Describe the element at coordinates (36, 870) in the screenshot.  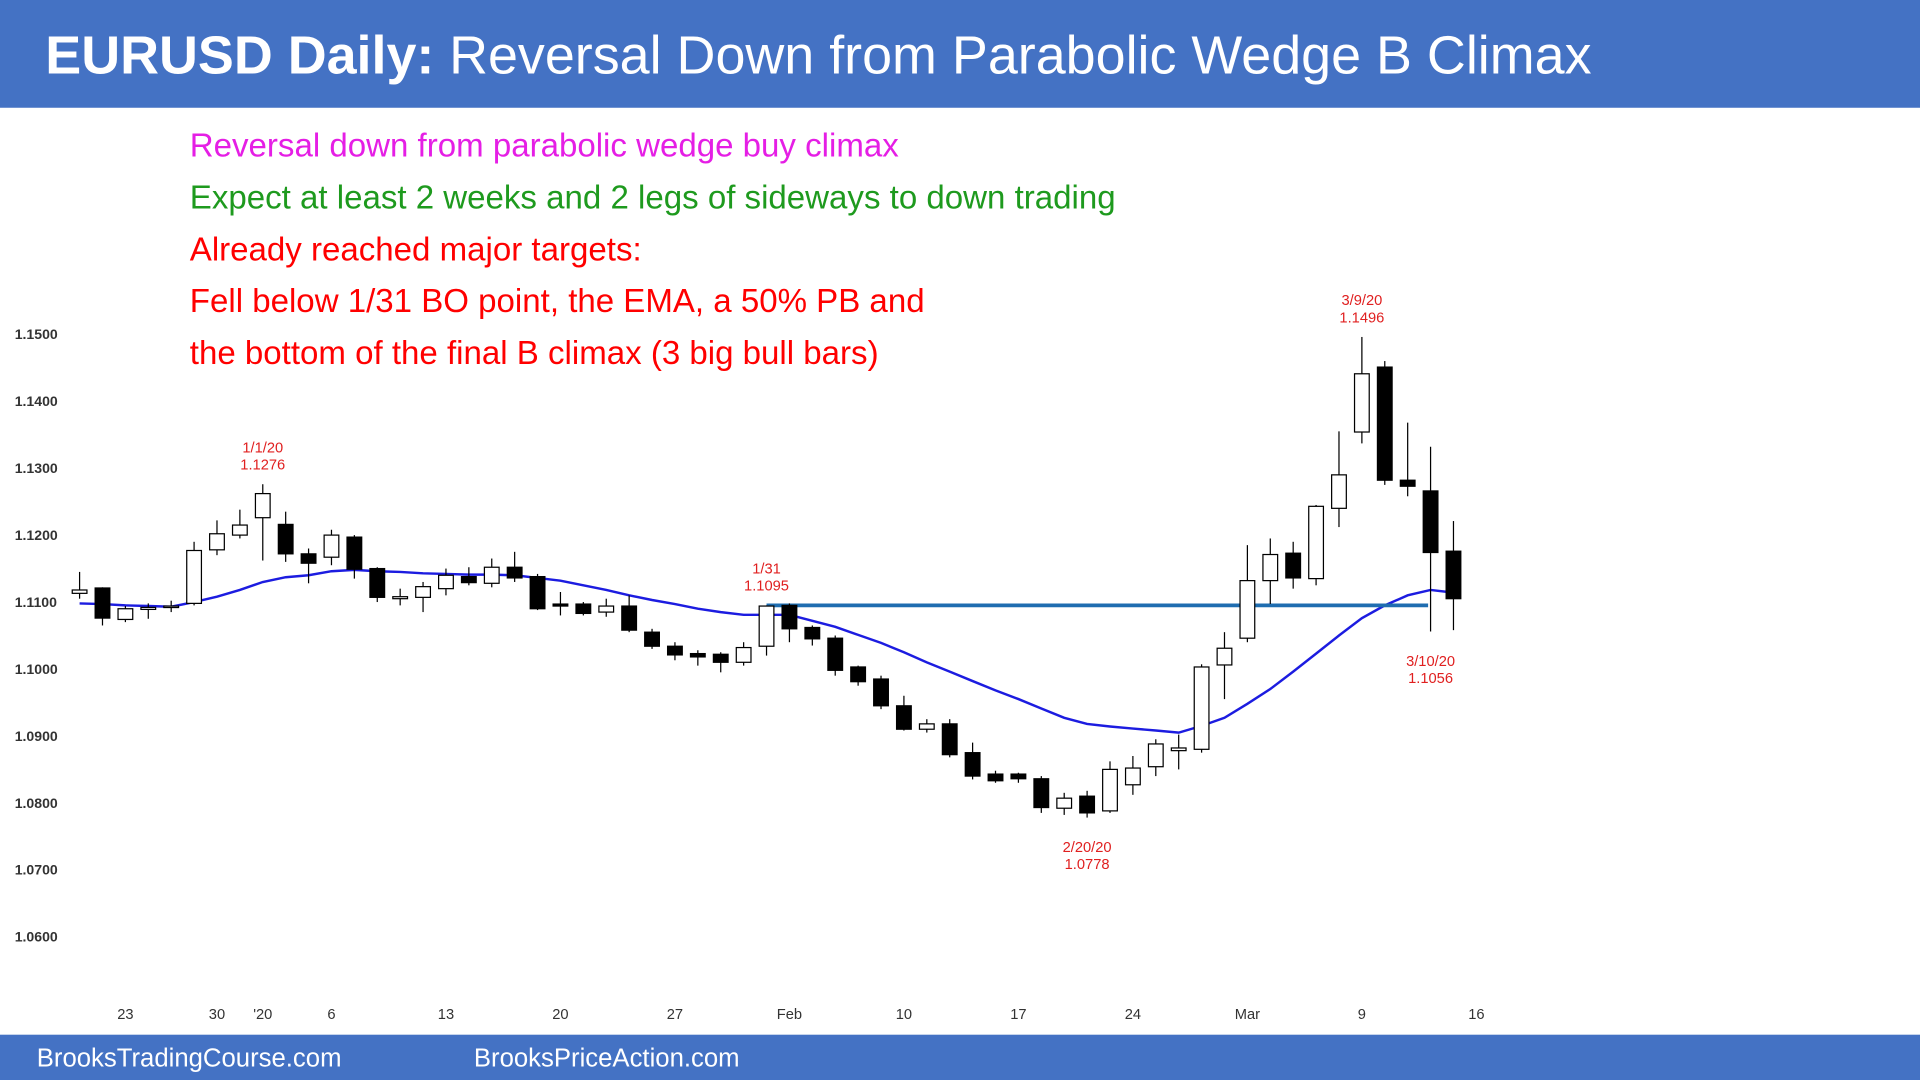
I see `y-tick-label: 1.0700` at that location.